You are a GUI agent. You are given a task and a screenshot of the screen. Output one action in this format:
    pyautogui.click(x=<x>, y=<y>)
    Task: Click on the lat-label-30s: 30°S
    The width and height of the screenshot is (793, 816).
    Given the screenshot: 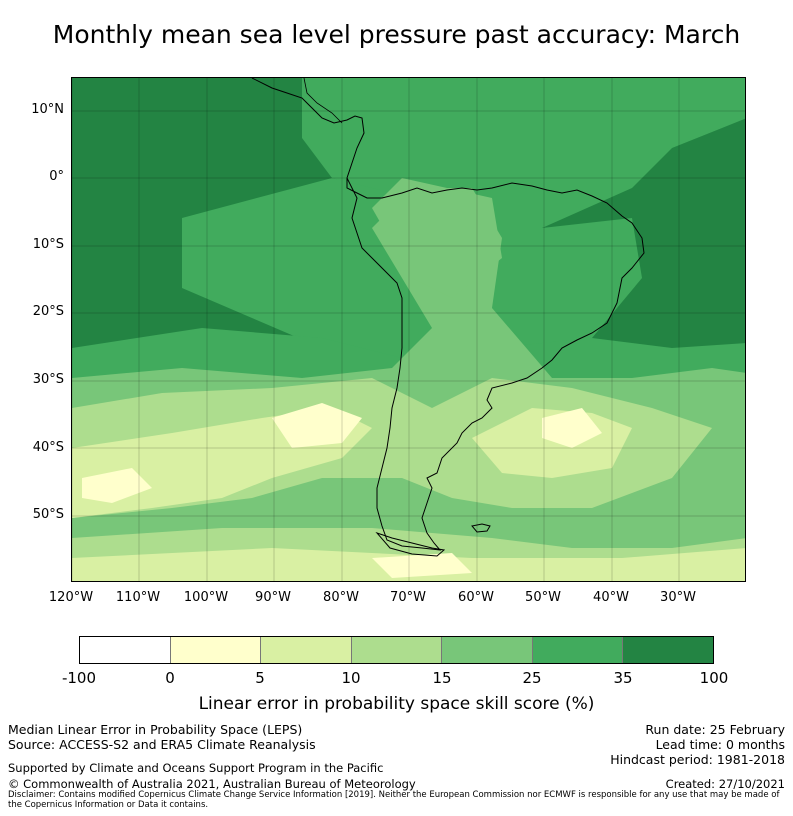 What is the action you would take?
    pyautogui.click(x=48, y=379)
    